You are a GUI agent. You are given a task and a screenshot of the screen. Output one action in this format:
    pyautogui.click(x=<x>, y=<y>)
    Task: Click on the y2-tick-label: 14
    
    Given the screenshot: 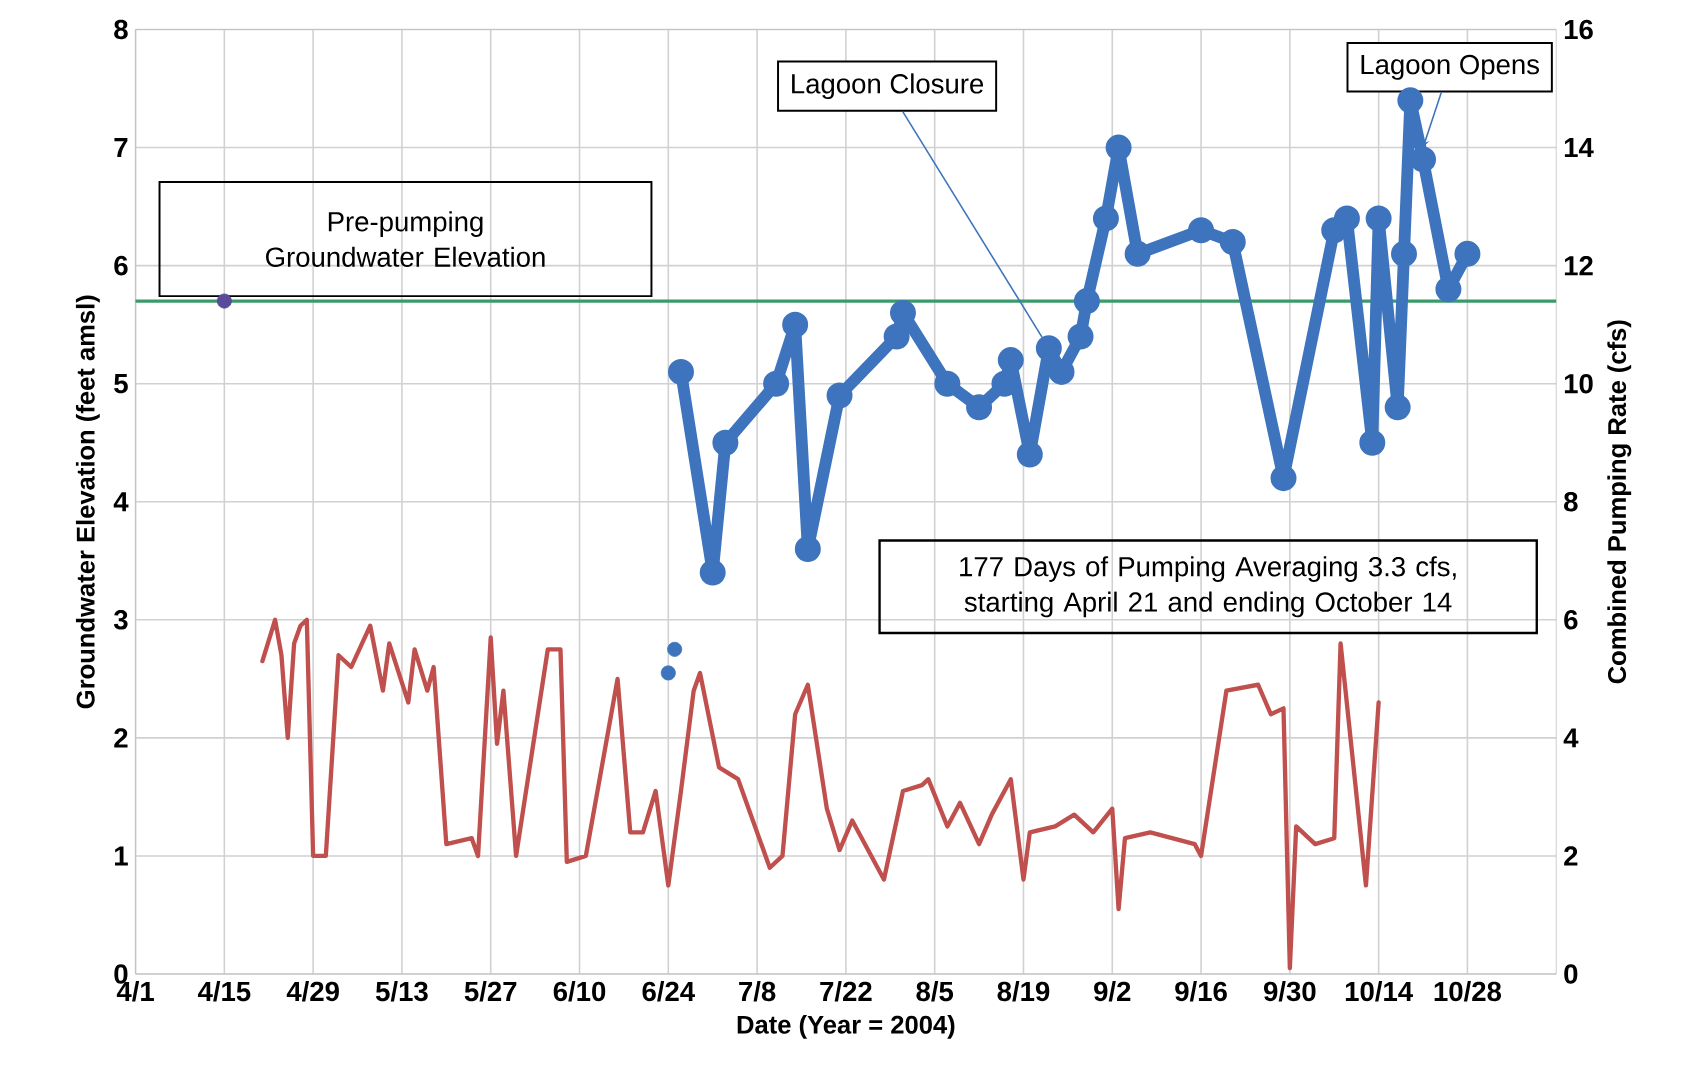 What is the action you would take?
    pyautogui.click(x=1579, y=147)
    